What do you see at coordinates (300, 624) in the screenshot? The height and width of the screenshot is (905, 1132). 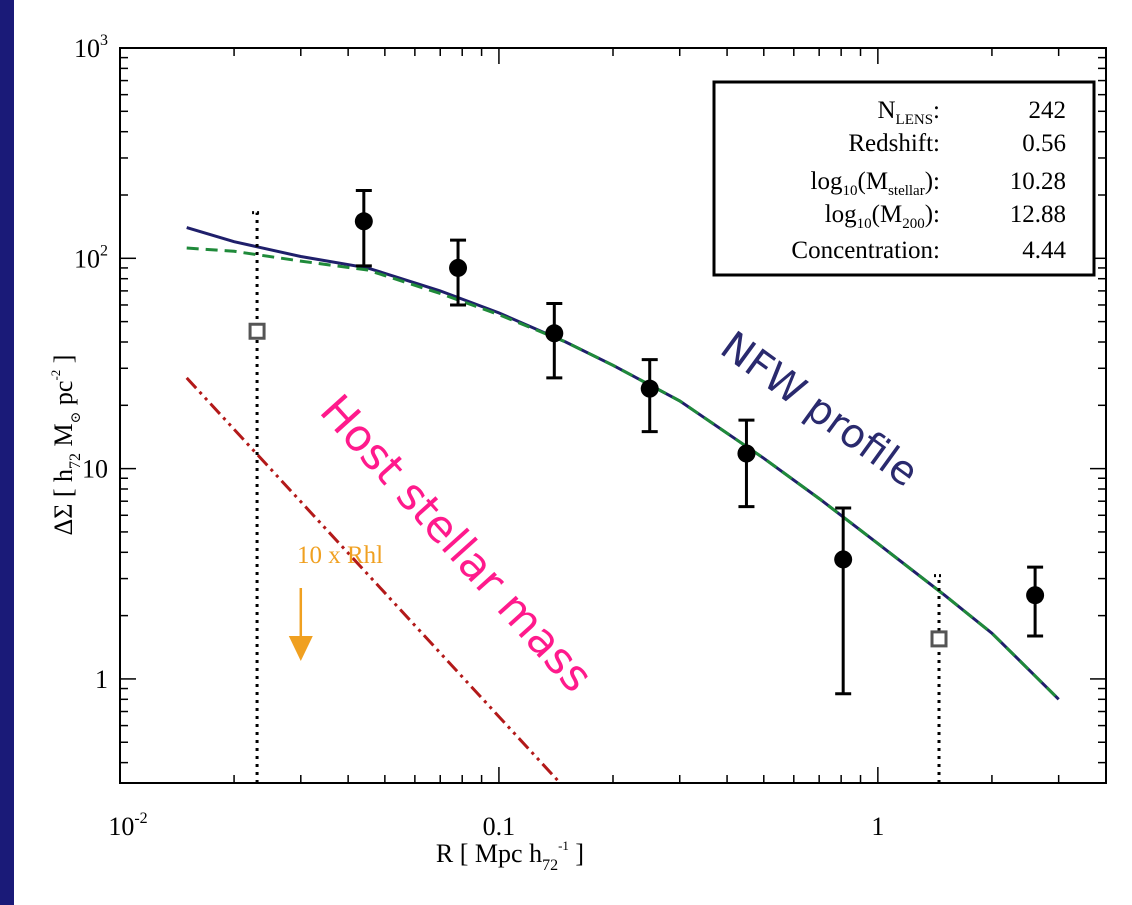 I see `down-arrow-icon` at bounding box center [300, 624].